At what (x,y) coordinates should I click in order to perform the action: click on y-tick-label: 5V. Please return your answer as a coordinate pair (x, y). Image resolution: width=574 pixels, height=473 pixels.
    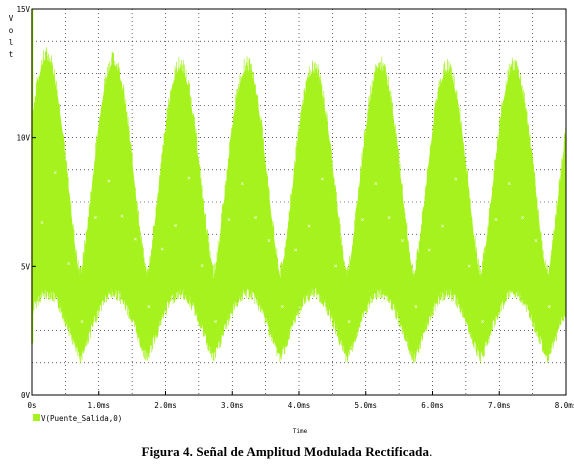
    Looking at the image, I should click on (26, 266).